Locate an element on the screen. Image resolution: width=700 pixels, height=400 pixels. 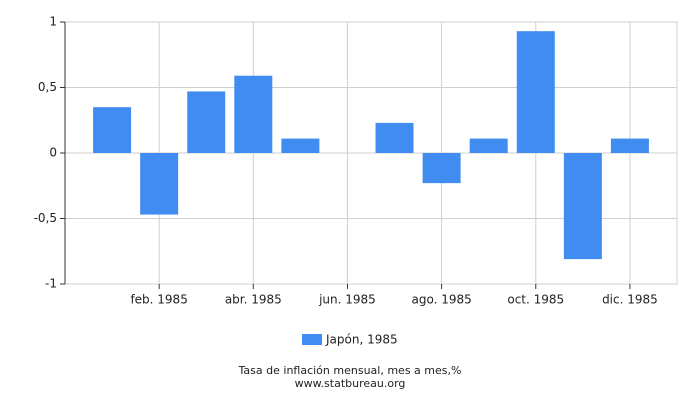
chart-title: Tasa de inflación mensual, mes a mes,% is located at coordinates (350, 370).